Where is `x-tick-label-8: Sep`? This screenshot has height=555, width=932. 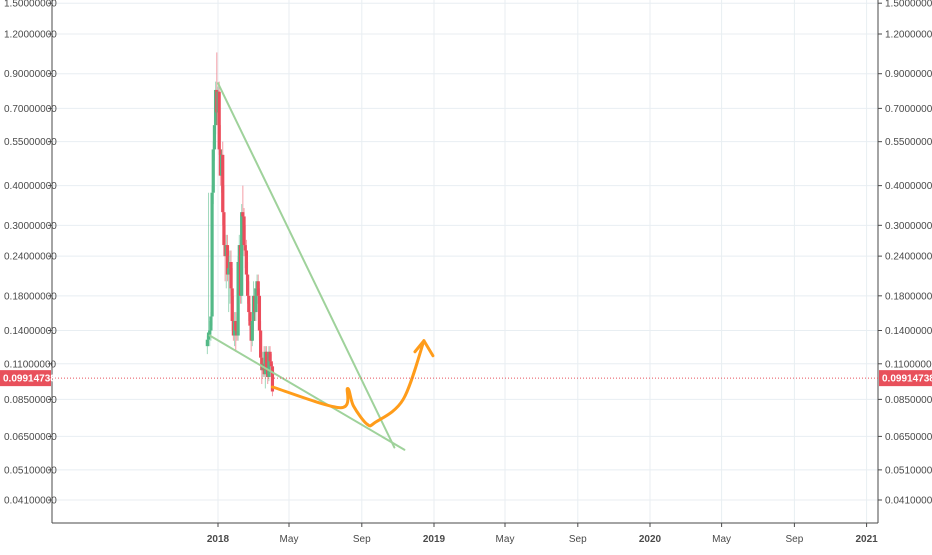 x-tick-label-8: Sep is located at coordinates (794, 539).